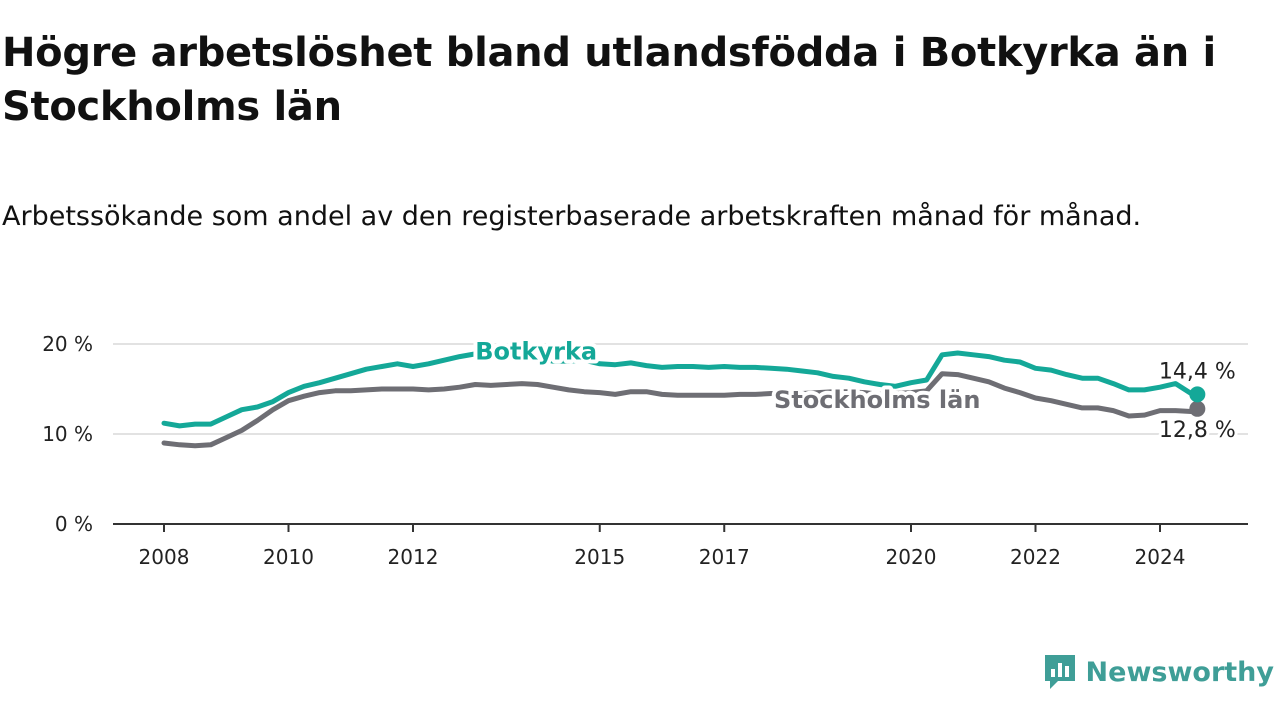 The width and height of the screenshot is (1280, 720). I want to click on series-name-label-botkyrka: Botkyrka, so click(536, 351).